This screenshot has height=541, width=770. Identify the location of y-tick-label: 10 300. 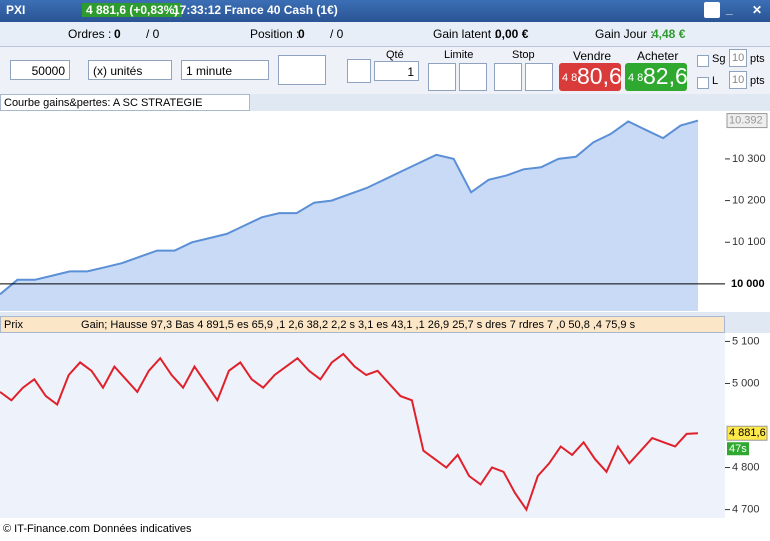
(749, 159).